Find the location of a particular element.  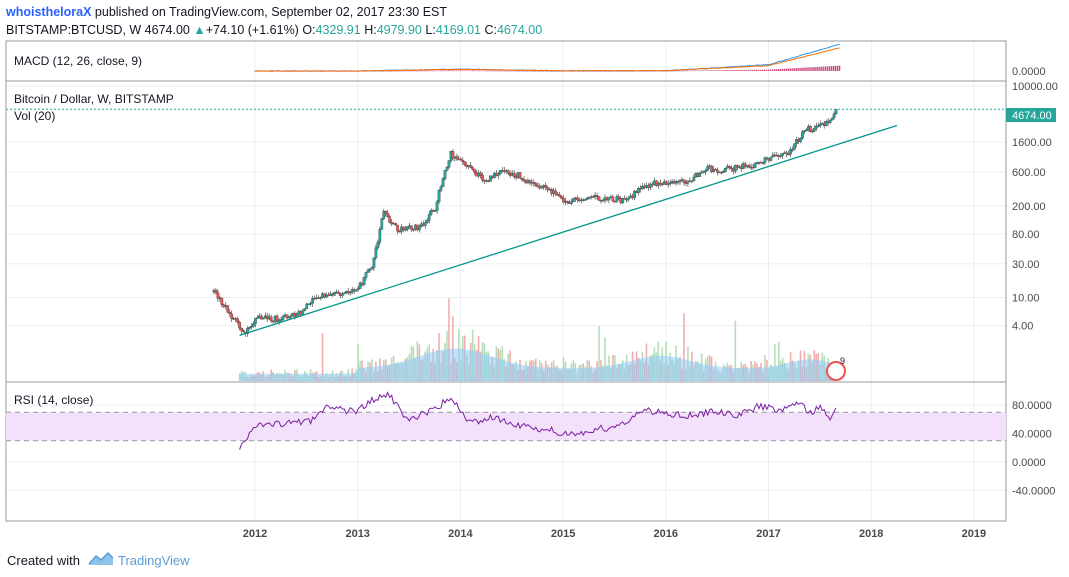

created-with-text: Created with is located at coordinates (43, 560).